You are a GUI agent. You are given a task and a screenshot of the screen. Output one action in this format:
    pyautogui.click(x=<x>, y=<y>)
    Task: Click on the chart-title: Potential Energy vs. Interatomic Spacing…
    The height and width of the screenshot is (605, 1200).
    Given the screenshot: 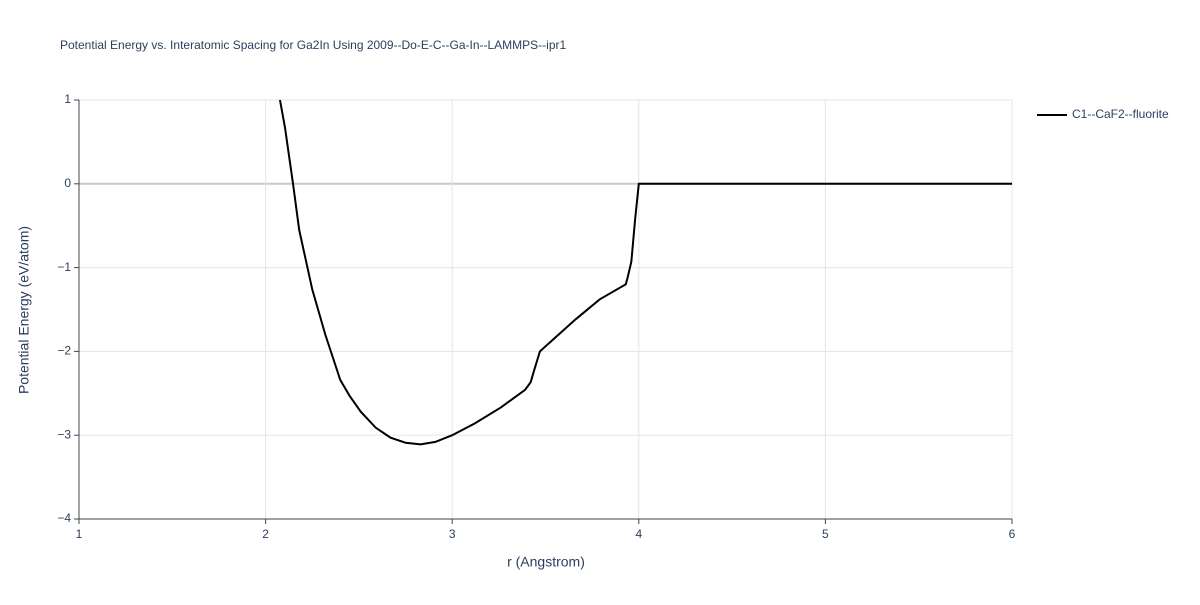 What is the action you would take?
    pyautogui.click(x=313, y=45)
    